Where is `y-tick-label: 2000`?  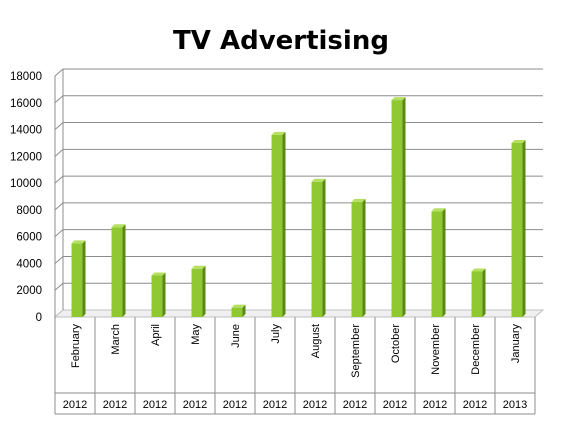
y-tick-label: 2000 is located at coordinates (29, 291).